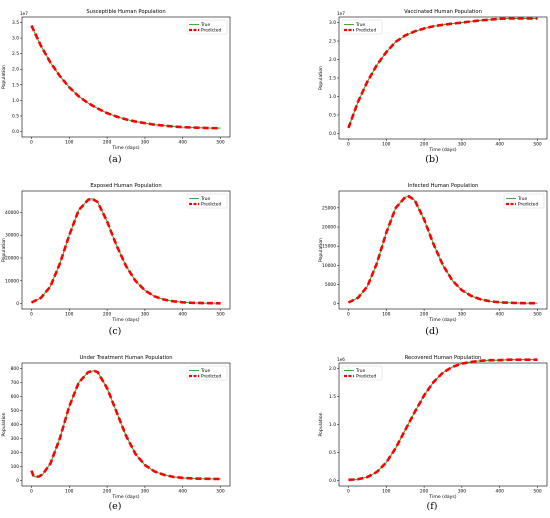 Image resolution: width=550 pixels, height=518 pixels. Describe the element at coordinates (24, 13) in the screenshot. I see `axis-offset-text: 1e7` at that location.